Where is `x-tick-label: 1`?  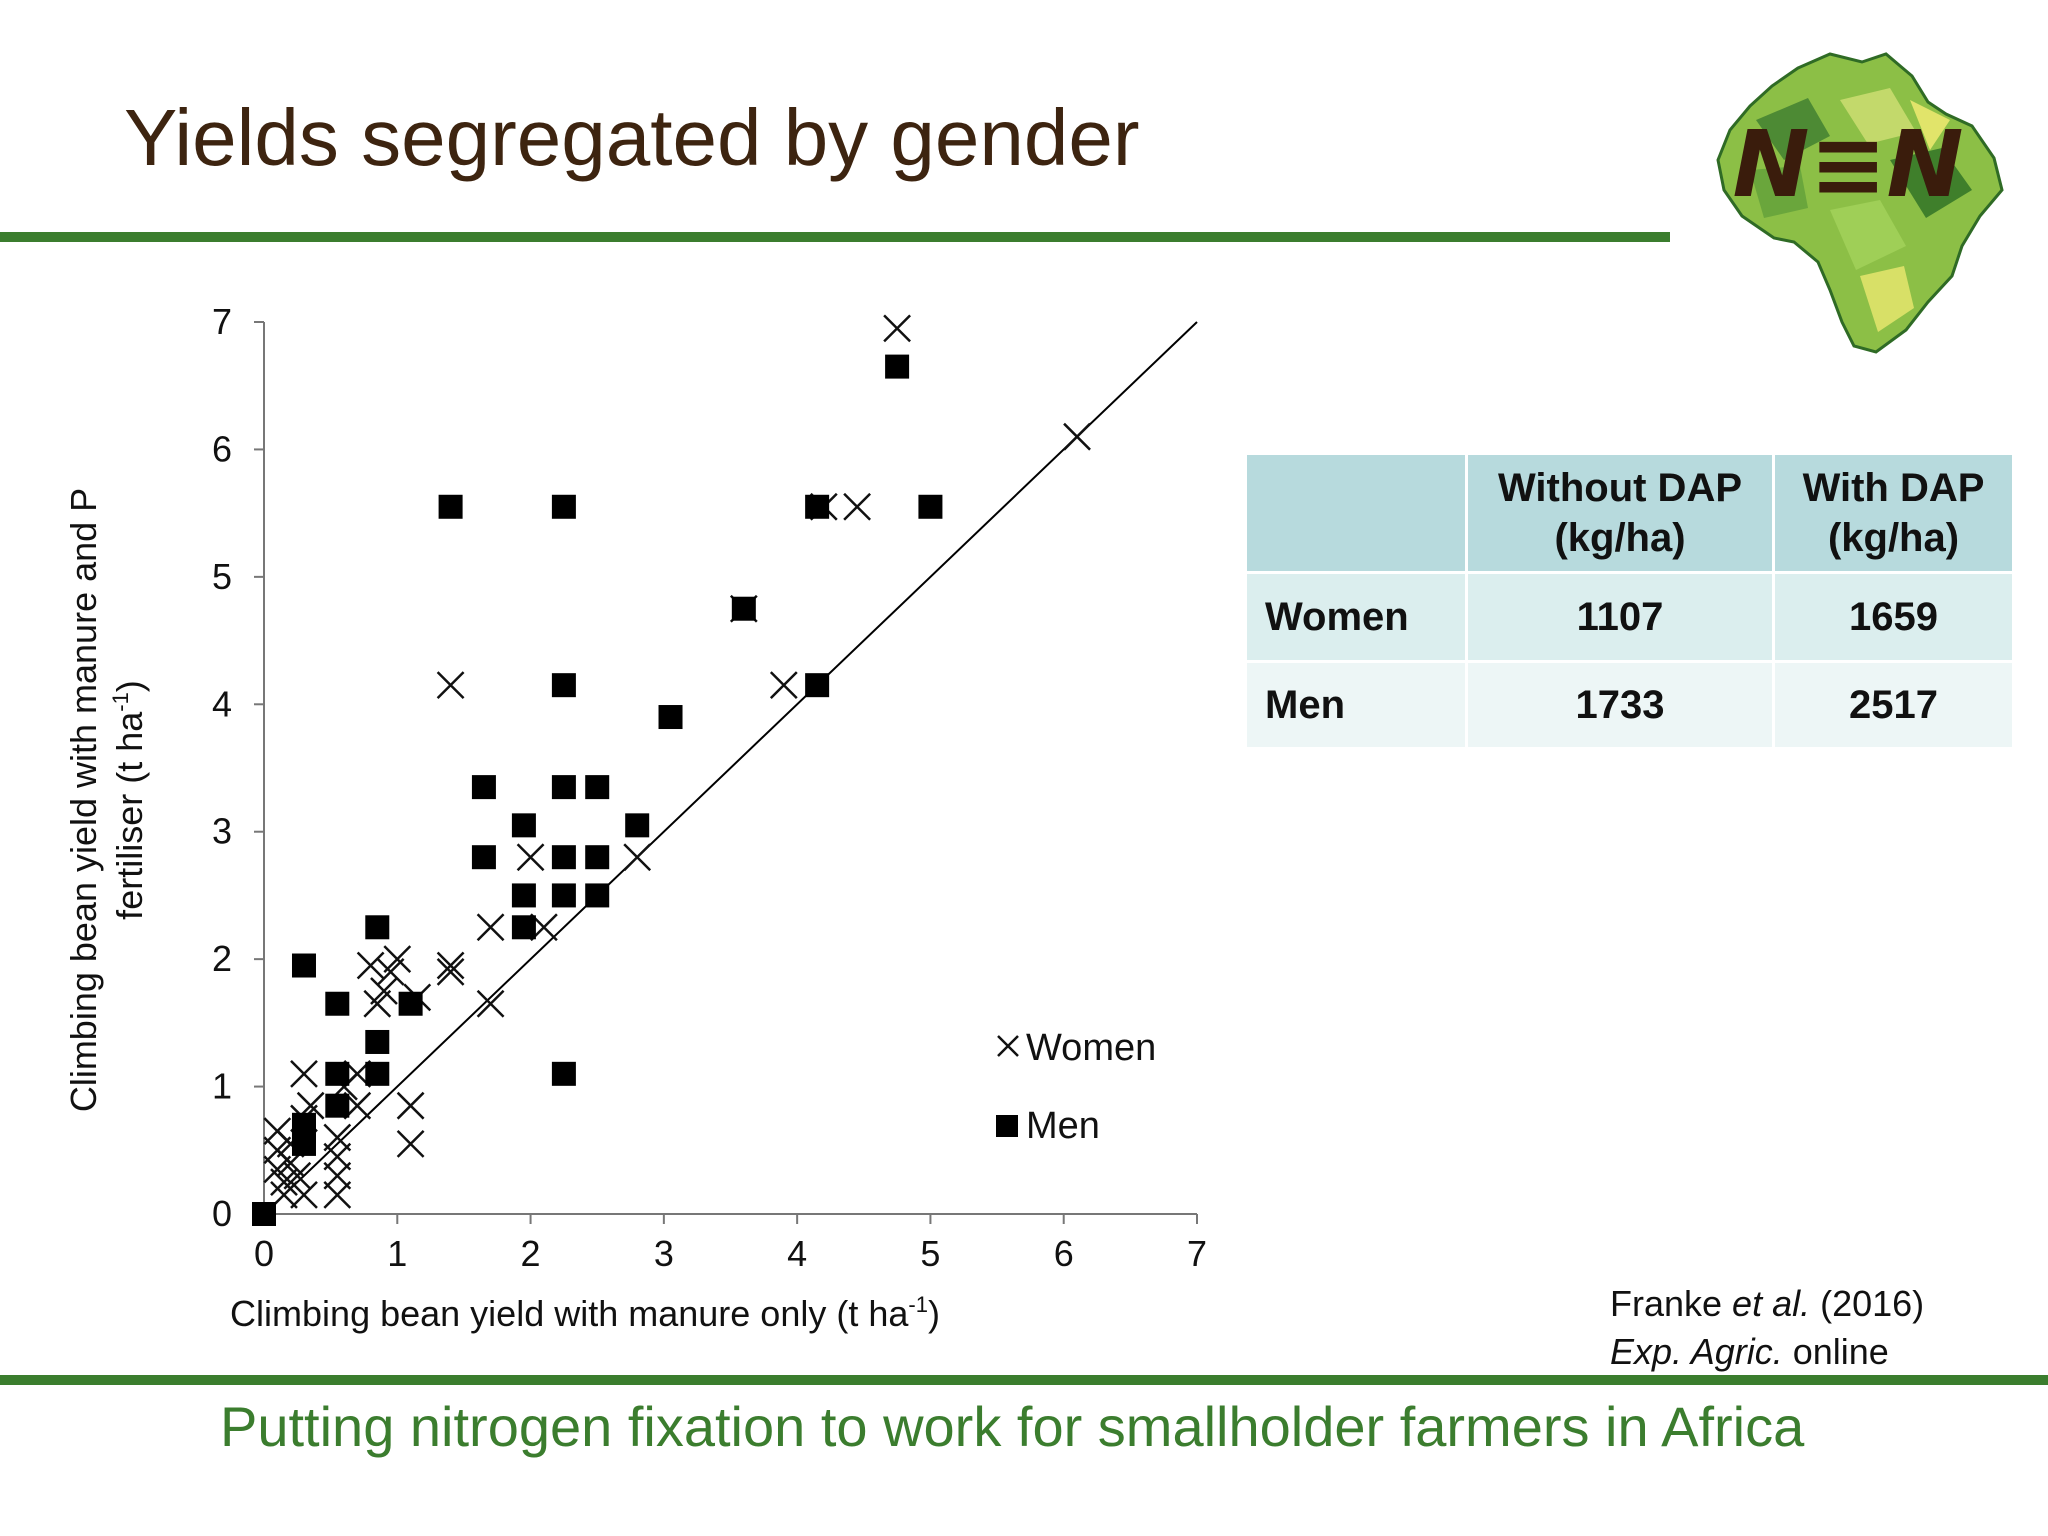
x-tick-label: 1 is located at coordinates (397, 1253).